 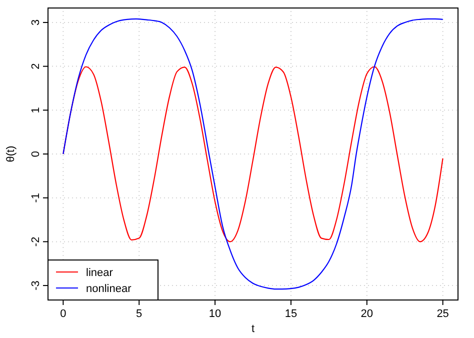 I want to click on y-axis-title: θ(t), so click(x=11, y=154).